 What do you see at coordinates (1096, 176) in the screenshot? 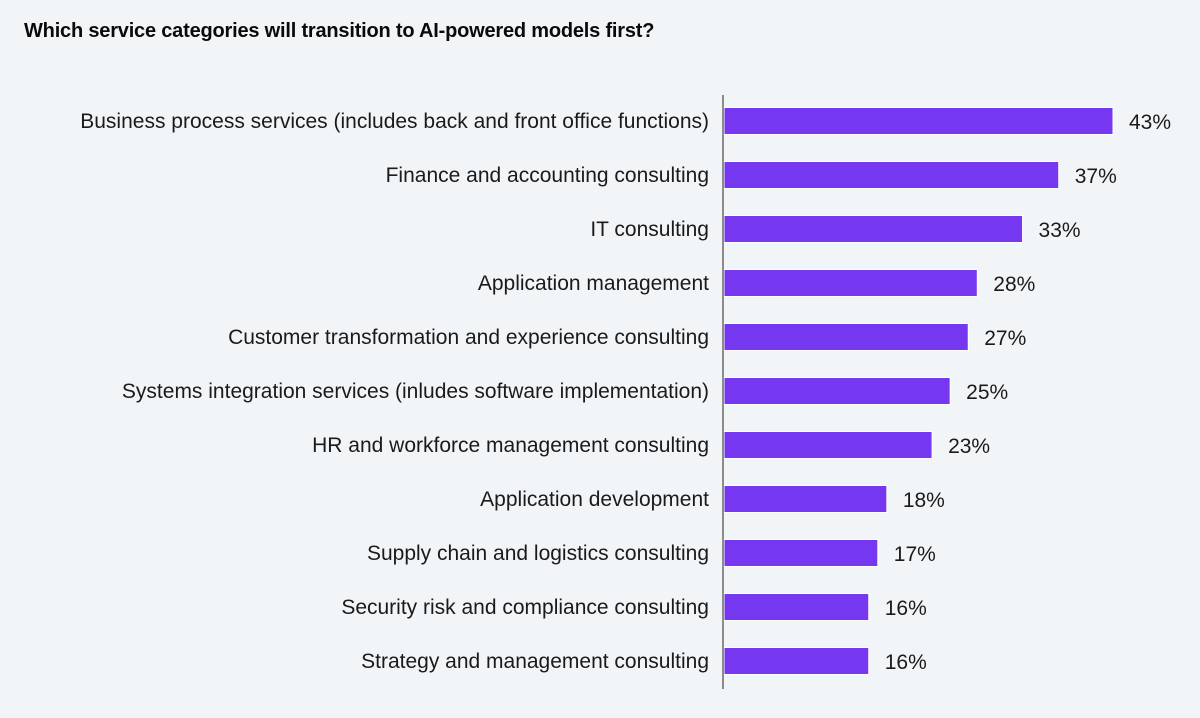
I see `data-label: 37%` at bounding box center [1096, 176].